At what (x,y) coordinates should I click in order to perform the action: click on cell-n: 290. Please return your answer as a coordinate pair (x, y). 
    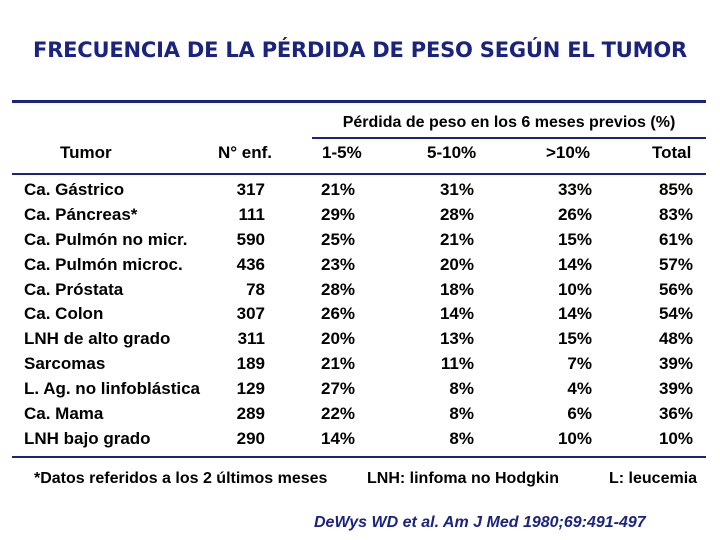
    Looking at the image, I should click on (250, 438).